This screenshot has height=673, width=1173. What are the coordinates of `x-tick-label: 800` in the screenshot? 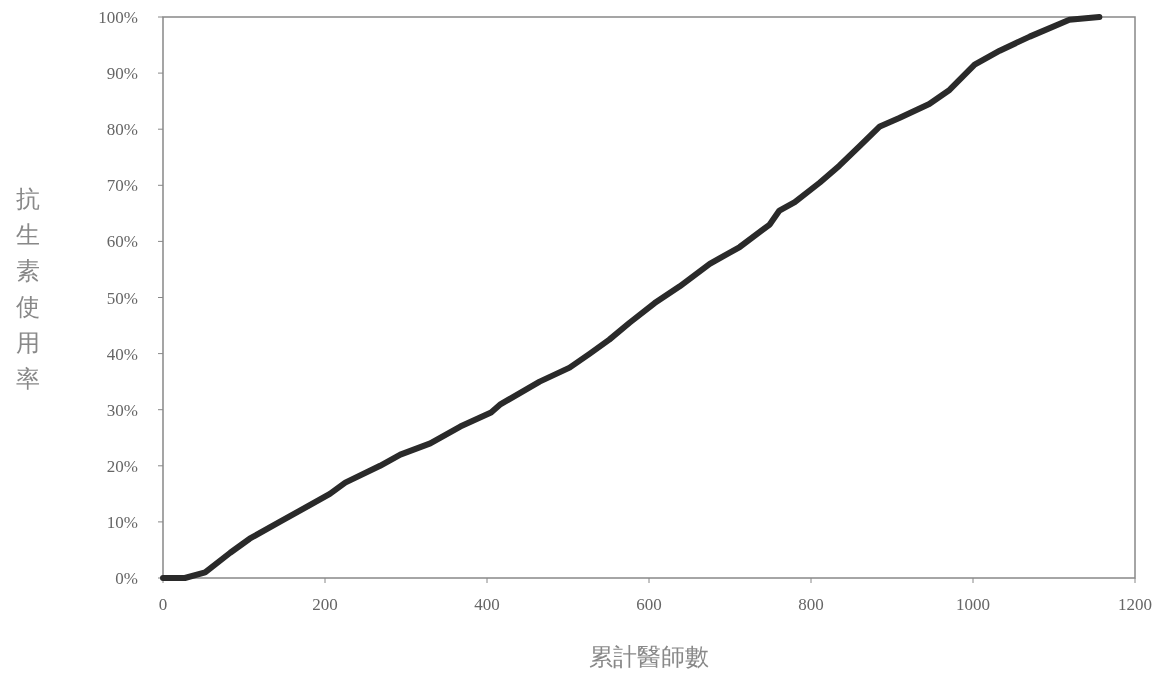 It's located at (811, 604).